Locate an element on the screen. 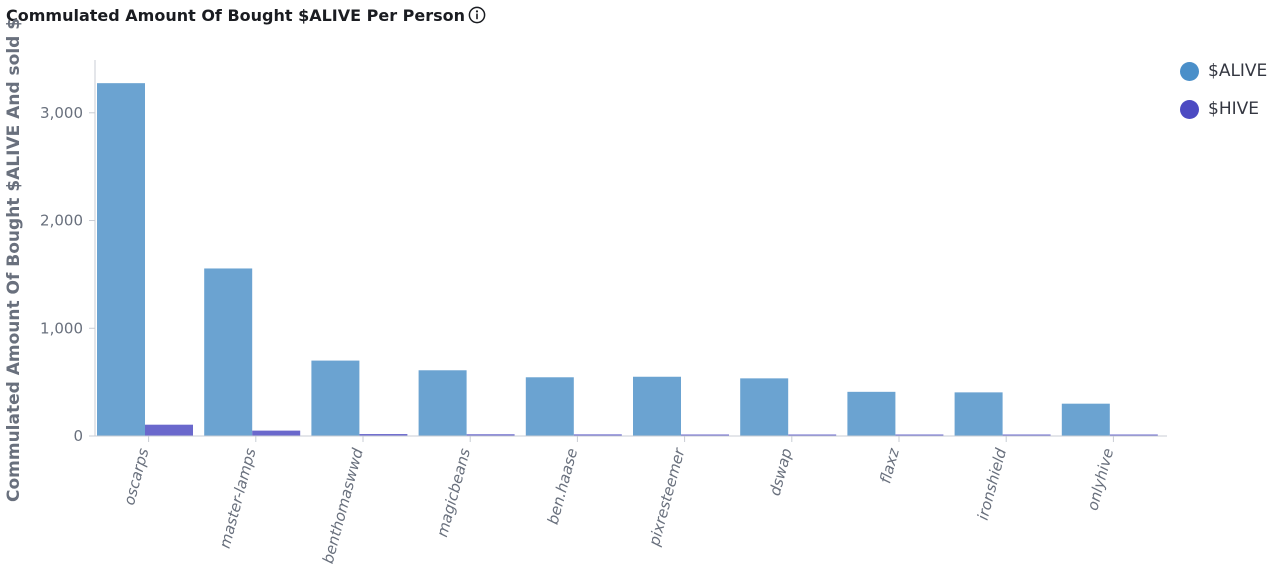 Image resolution: width=1280 pixels, height=577 pixels. bar-alive-flaxz is located at coordinates (871, 413).